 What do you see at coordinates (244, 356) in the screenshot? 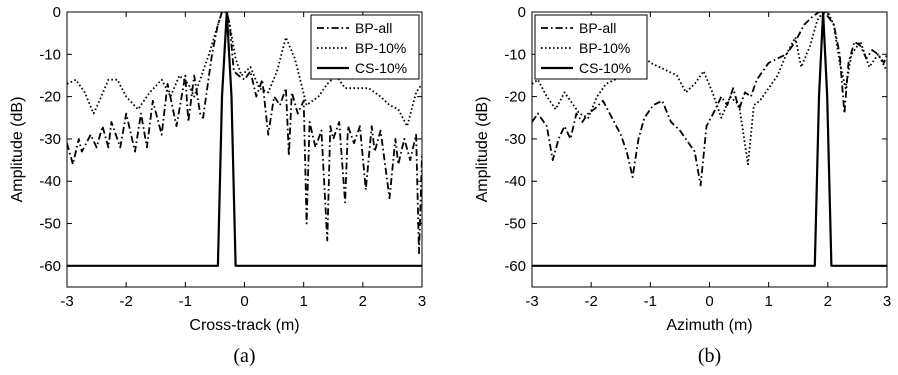
I see `panel-caption: (a)` at bounding box center [244, 356].